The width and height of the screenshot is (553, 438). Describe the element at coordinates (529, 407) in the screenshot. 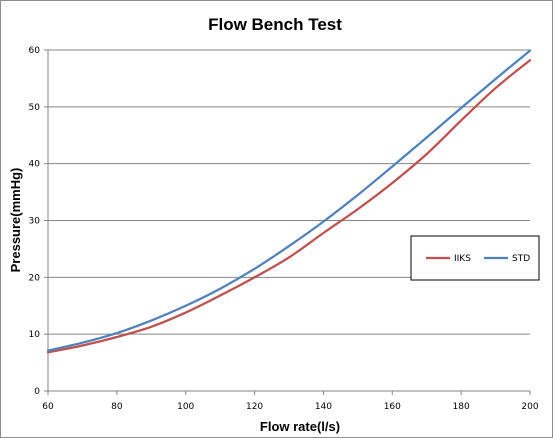

I see `x-tick-label: 200` at that location.